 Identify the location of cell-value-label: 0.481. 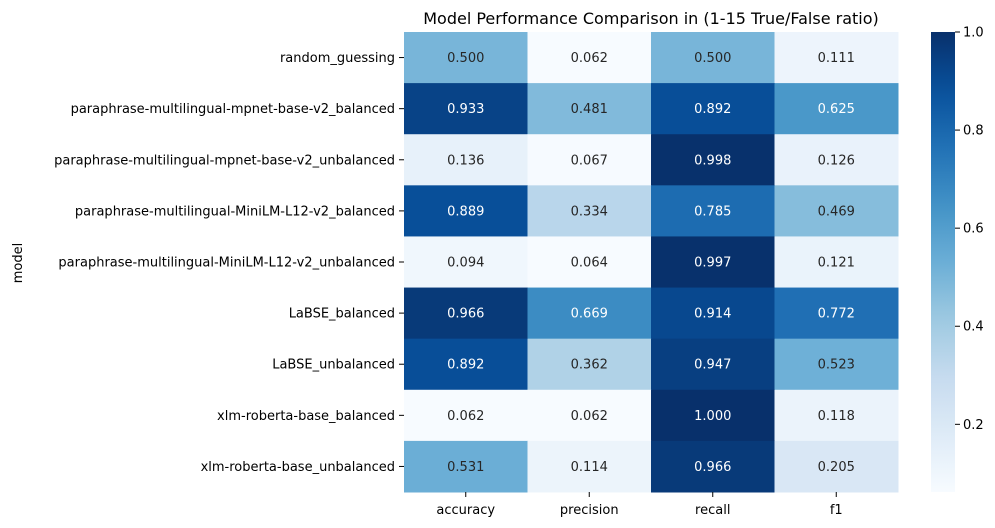
(589, 109).